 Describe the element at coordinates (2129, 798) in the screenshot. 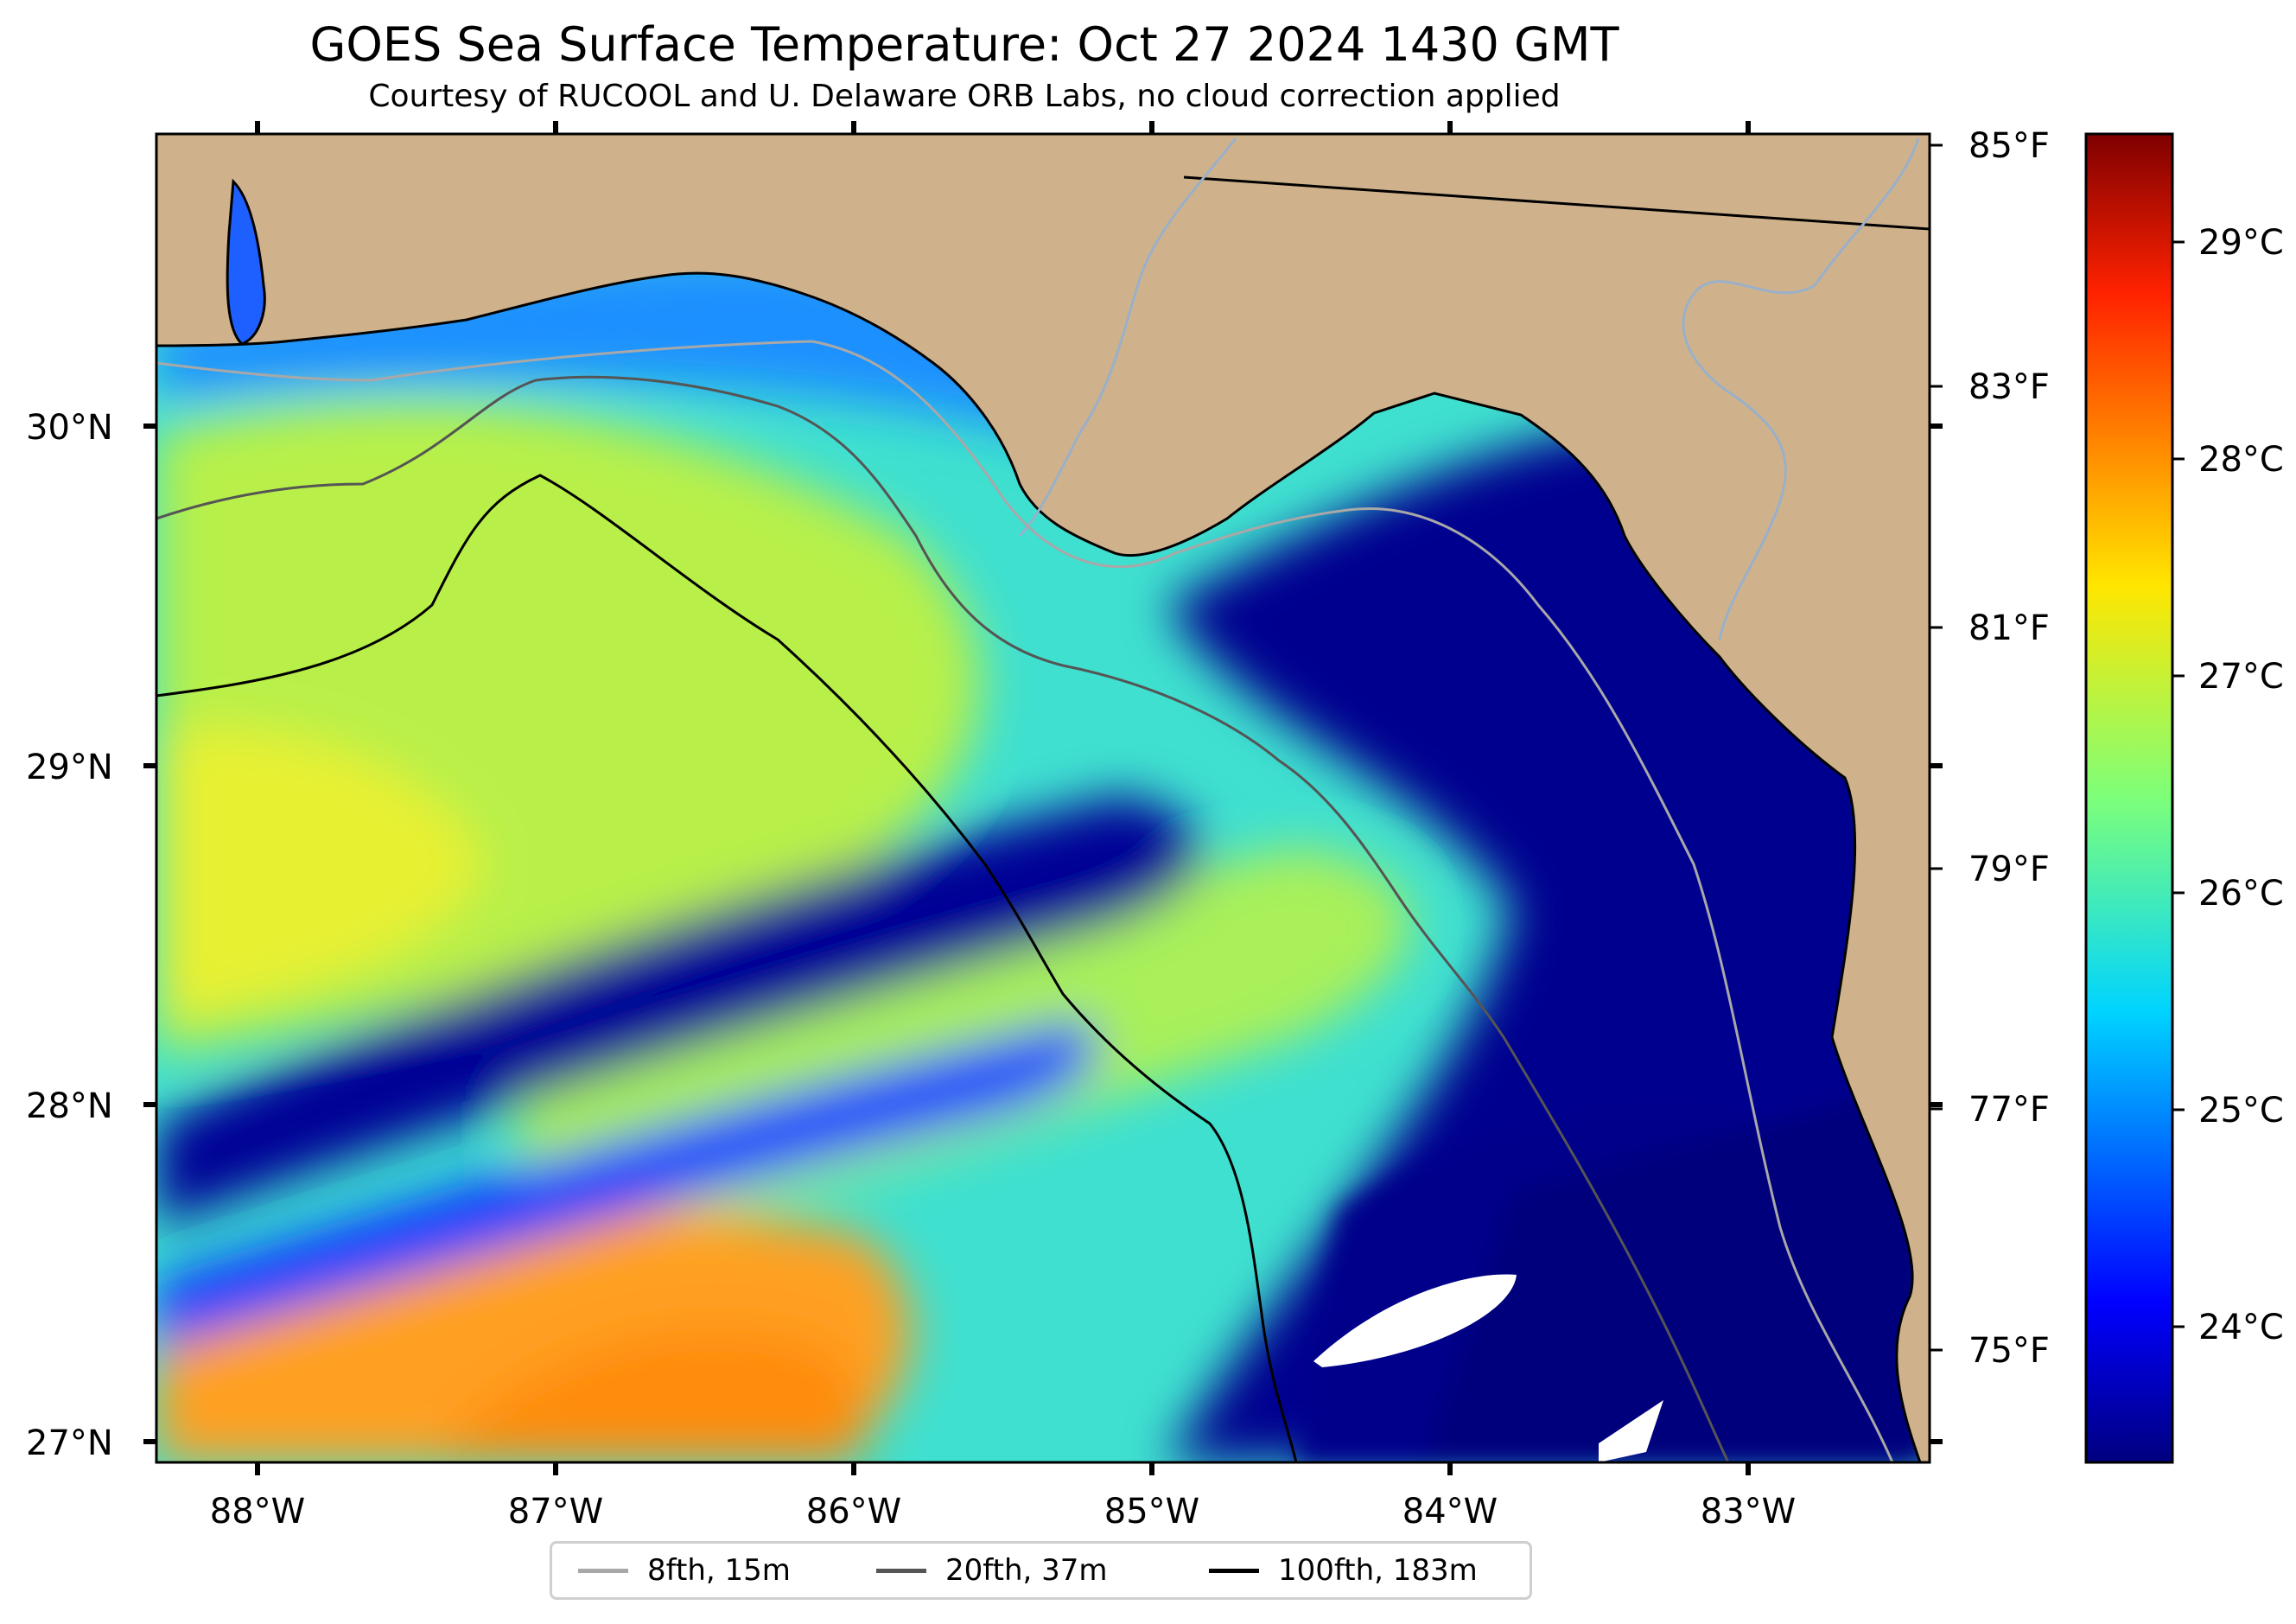

I see `colorbar` at that location.